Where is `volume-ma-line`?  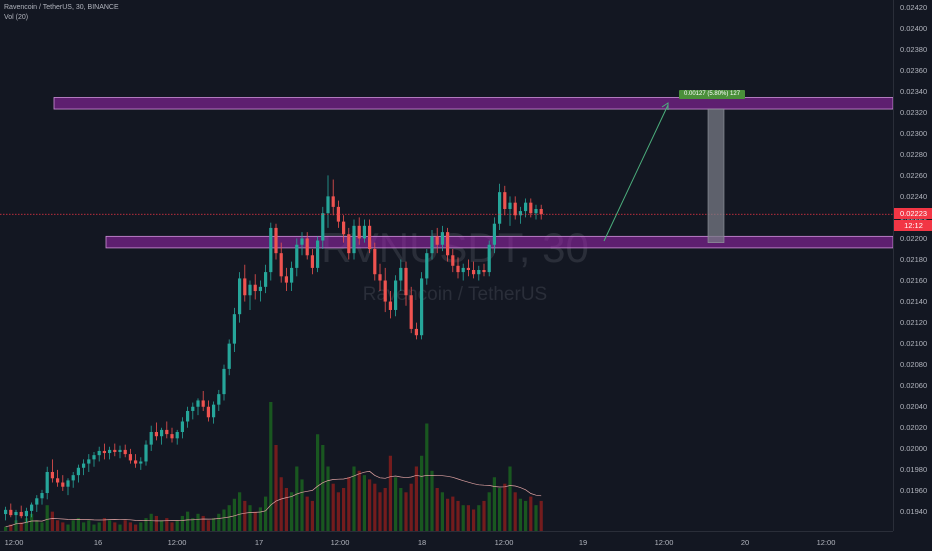
volume-ma-line is located at coordinates (273, 499).